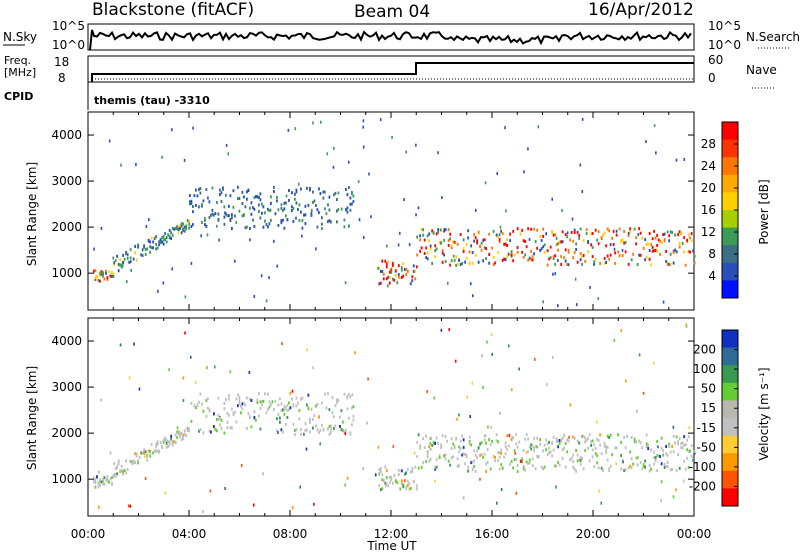  Describe the element at coordinates (706, 447) in the screenshot. I see `colorbar-tick-label: -50` at that location.